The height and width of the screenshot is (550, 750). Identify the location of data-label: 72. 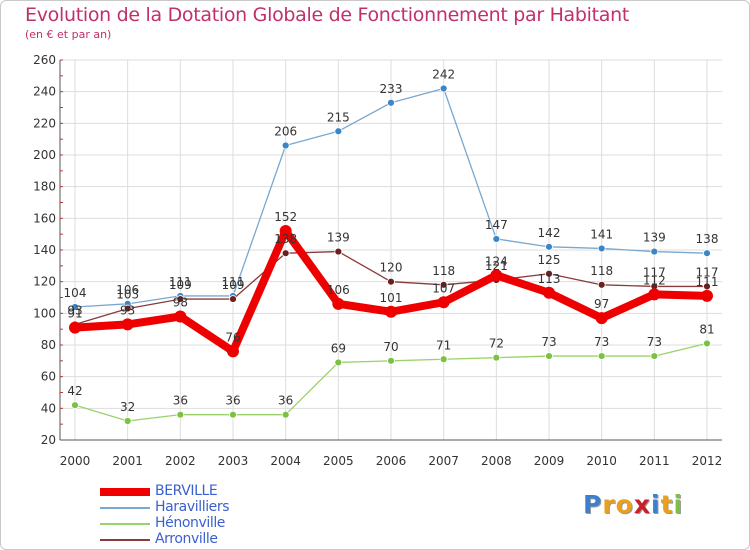
(496, 344).